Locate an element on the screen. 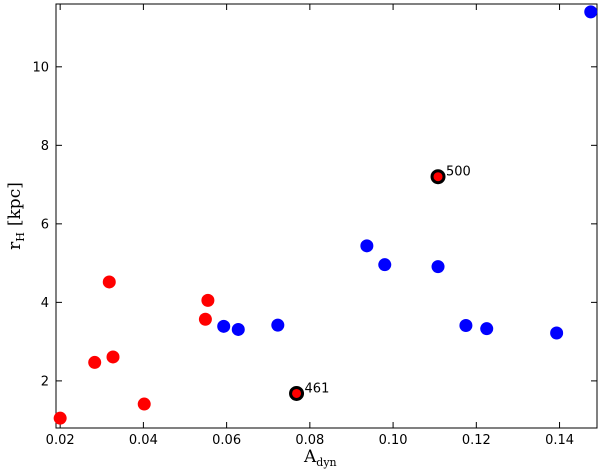  point-annotation-label: 500 is located at coordinates (458, 172).